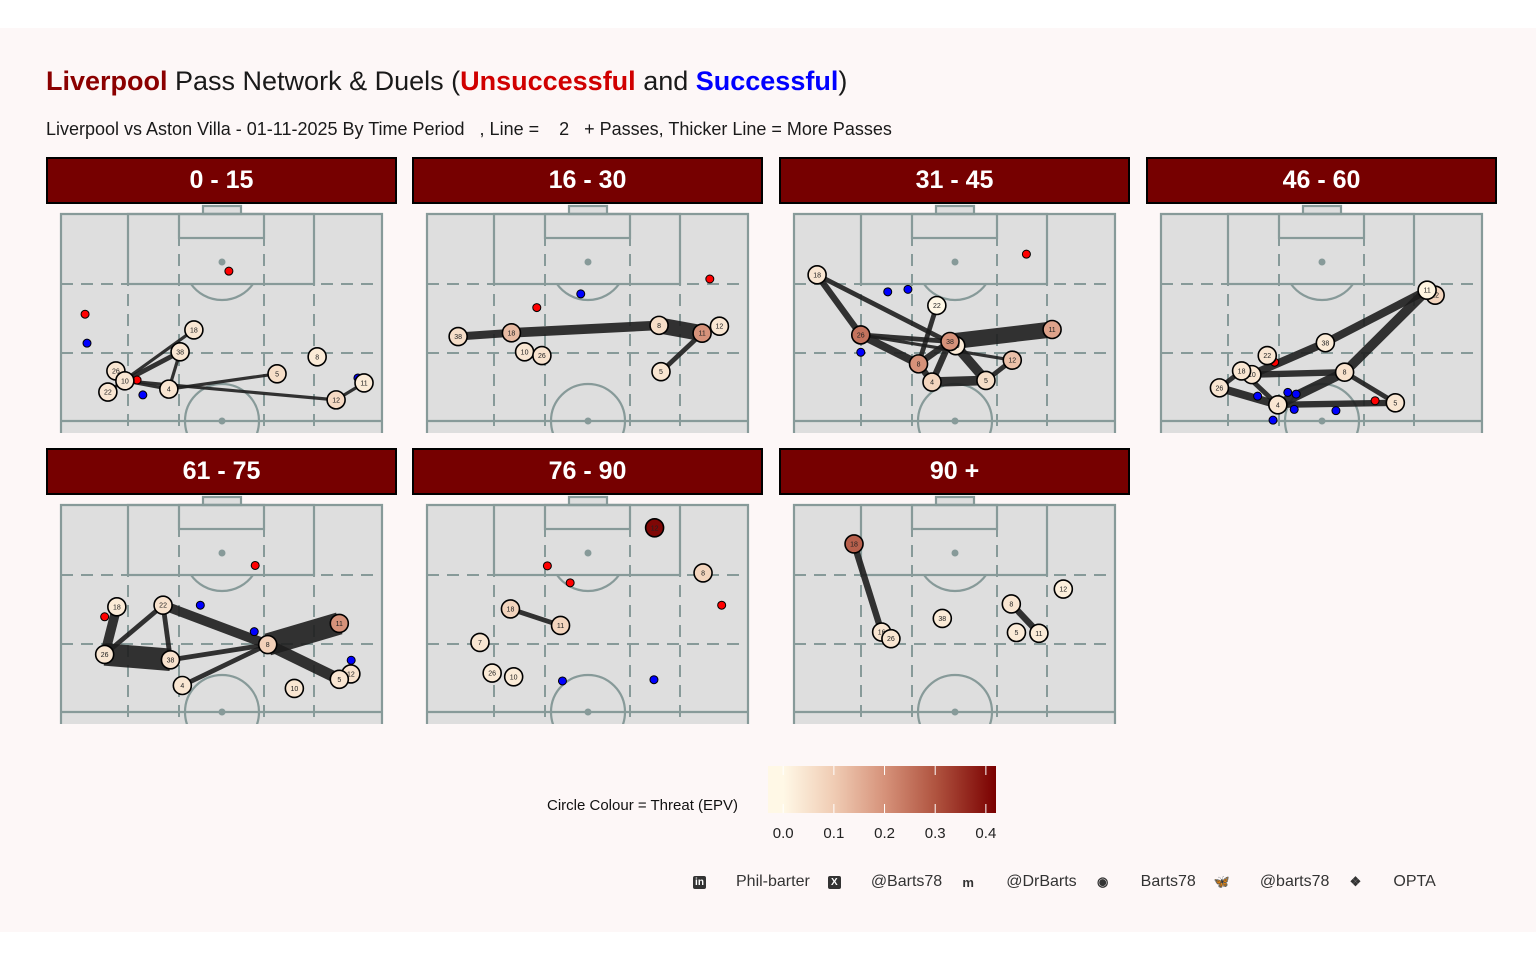 The image size is (1536, 960). What do you see at coordinates (665, 81) in the screenshot?
I see `title-and: and` at bounding box center [665, 81].